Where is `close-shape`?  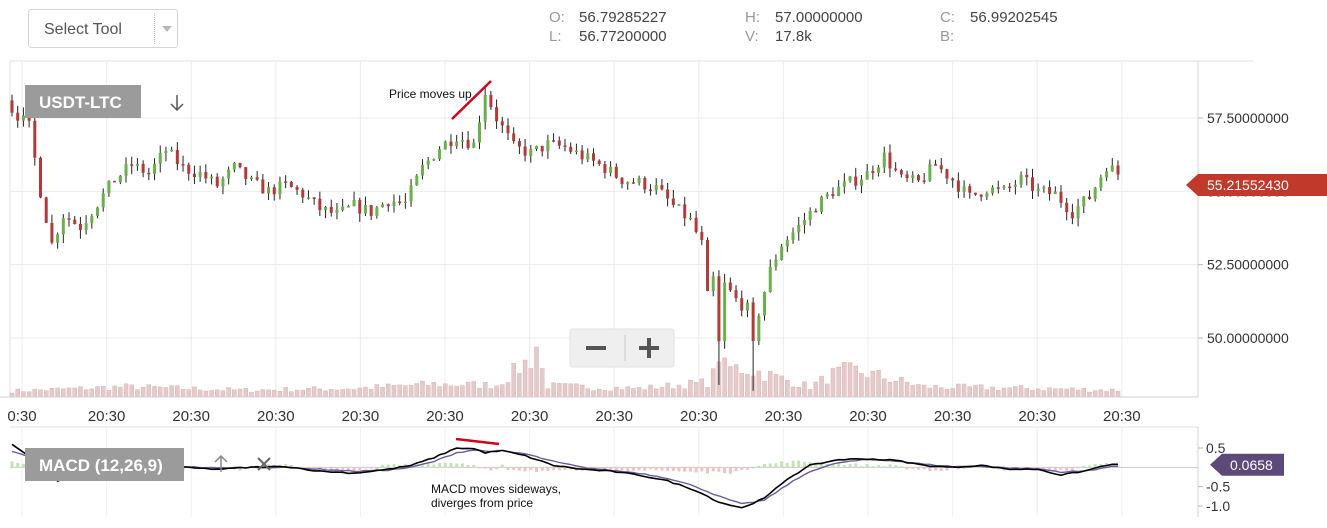 close-shape is located at coordinates (264, 464).